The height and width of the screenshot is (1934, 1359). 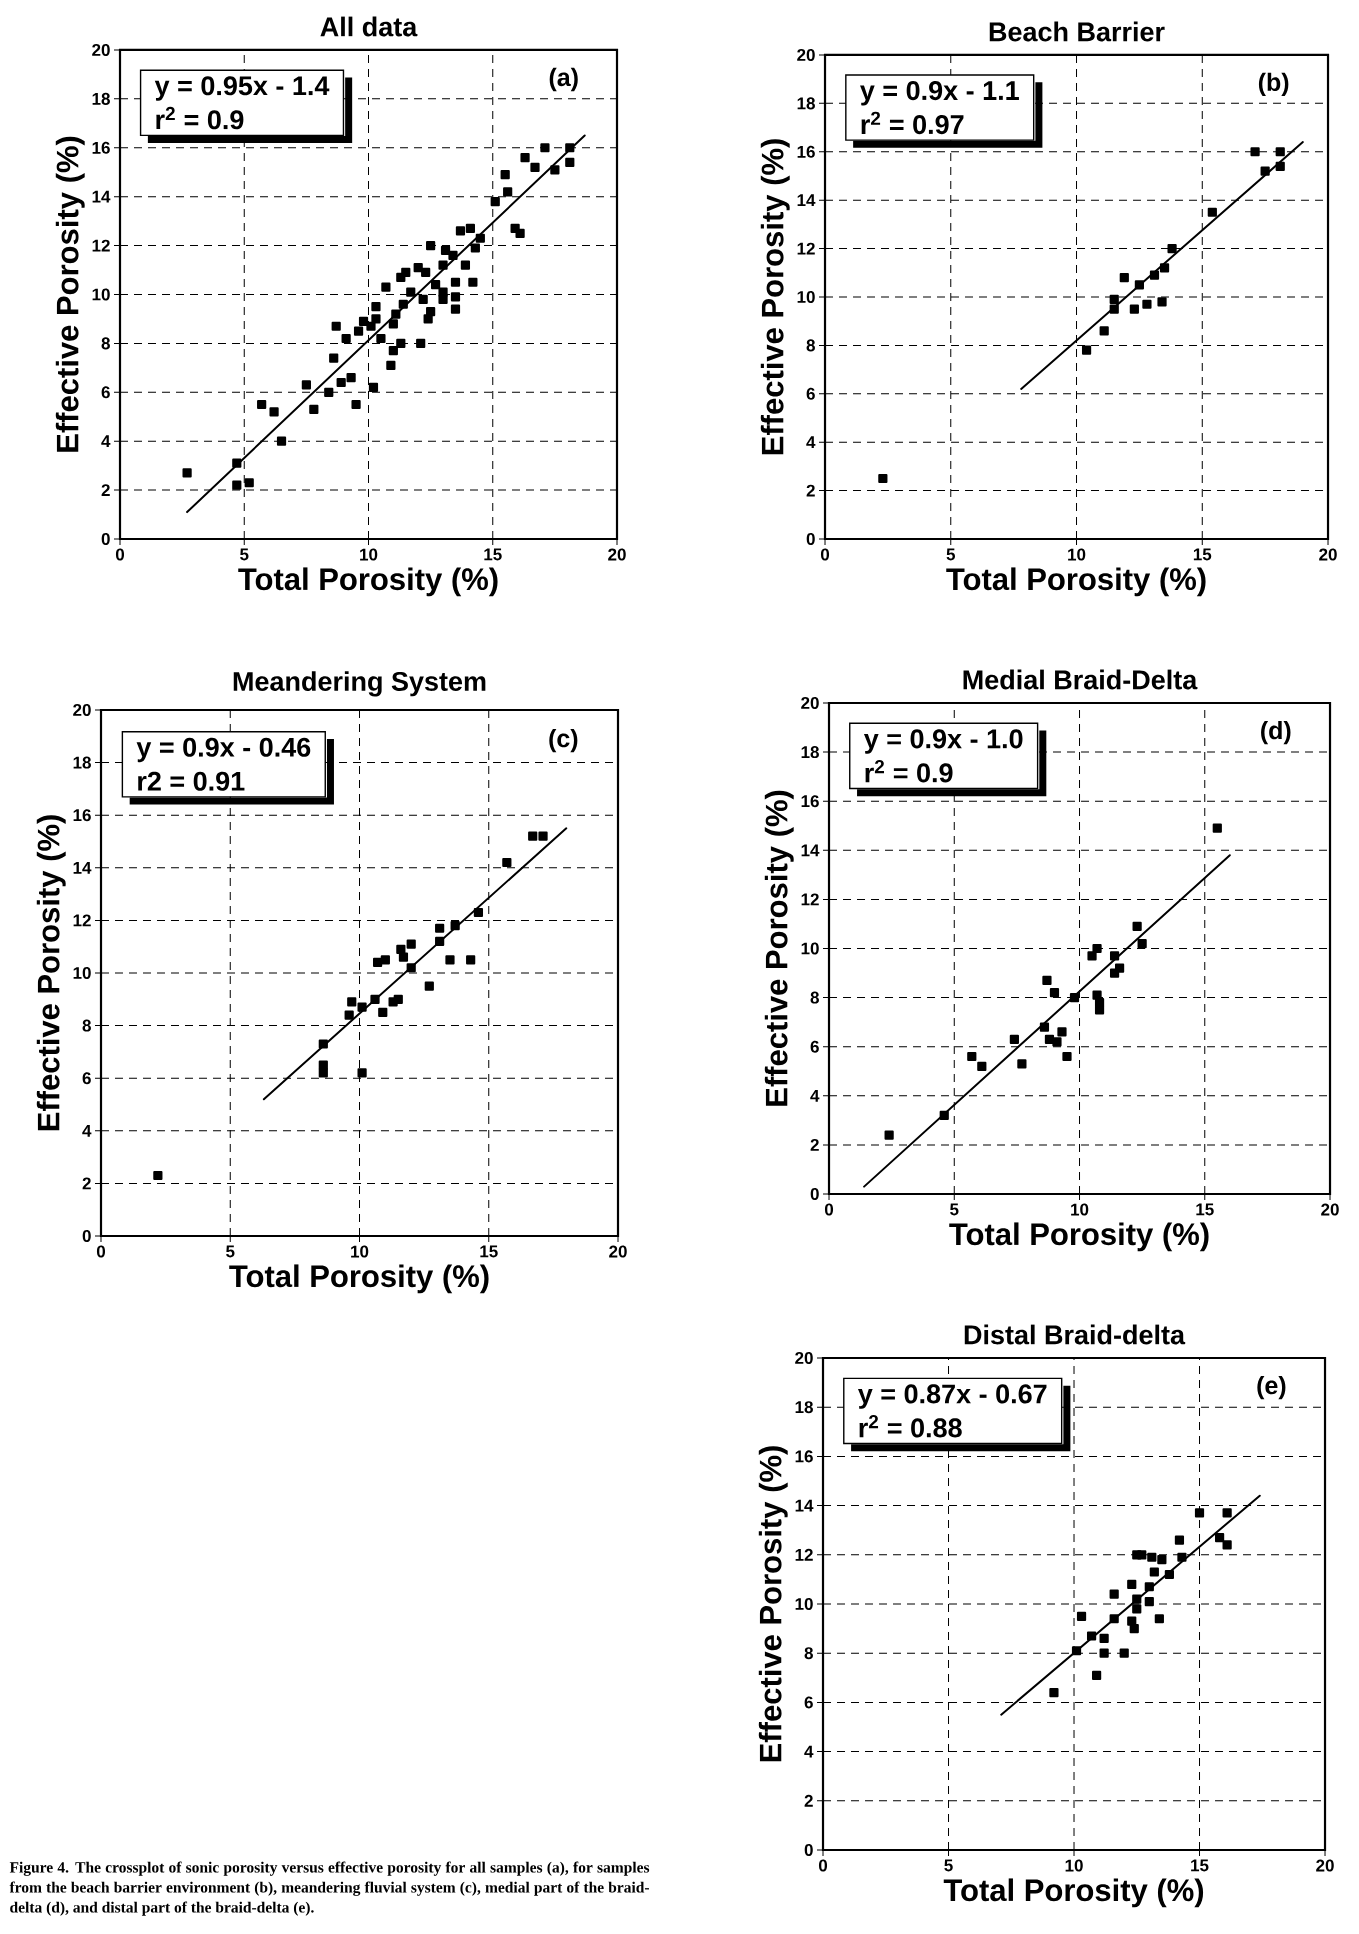 What do you see at coordinates (368, 582) in the screenshot?
I see `x-axis-title: Total Porosity (%)` at bounding box center [368, 582].